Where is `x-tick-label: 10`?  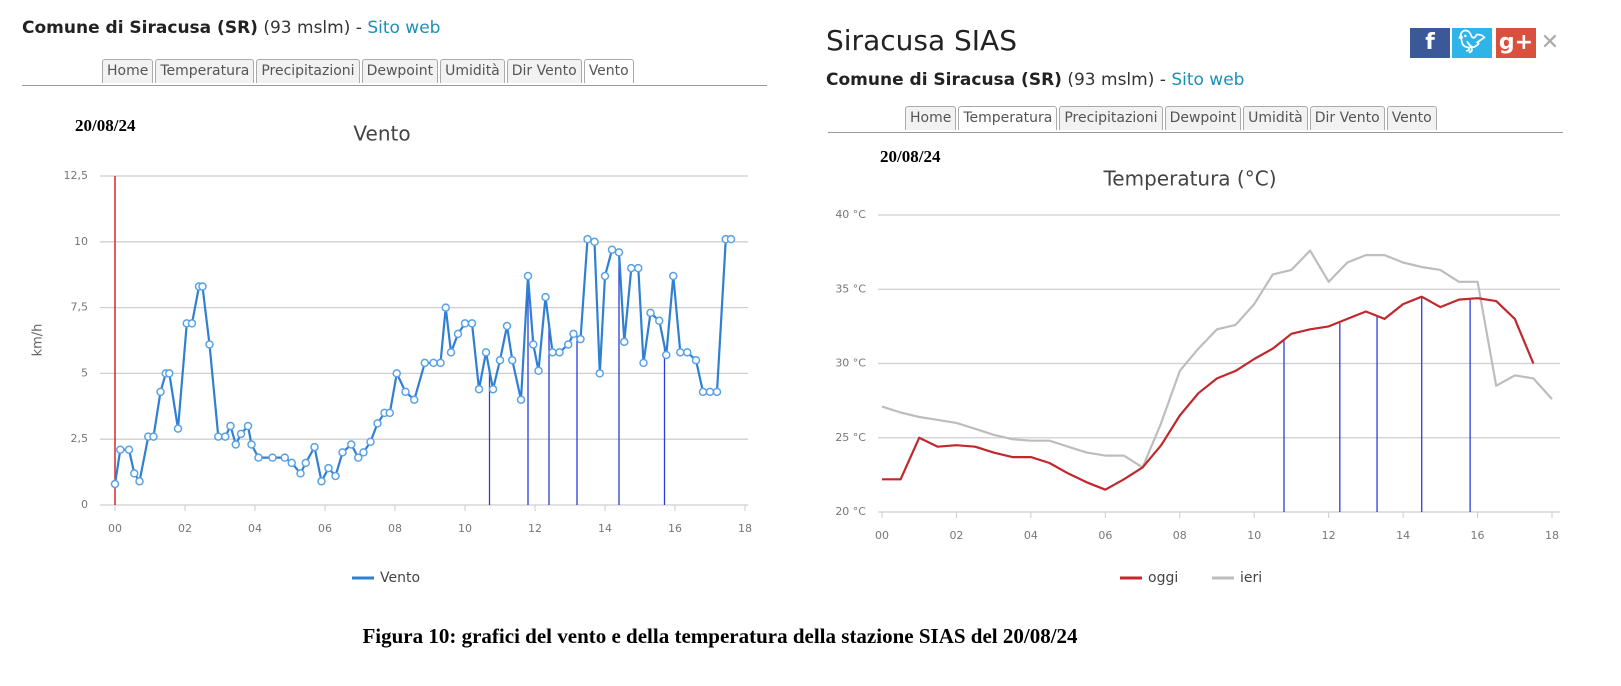 x-tick-label: 10 is located at coordinates (465, 528).